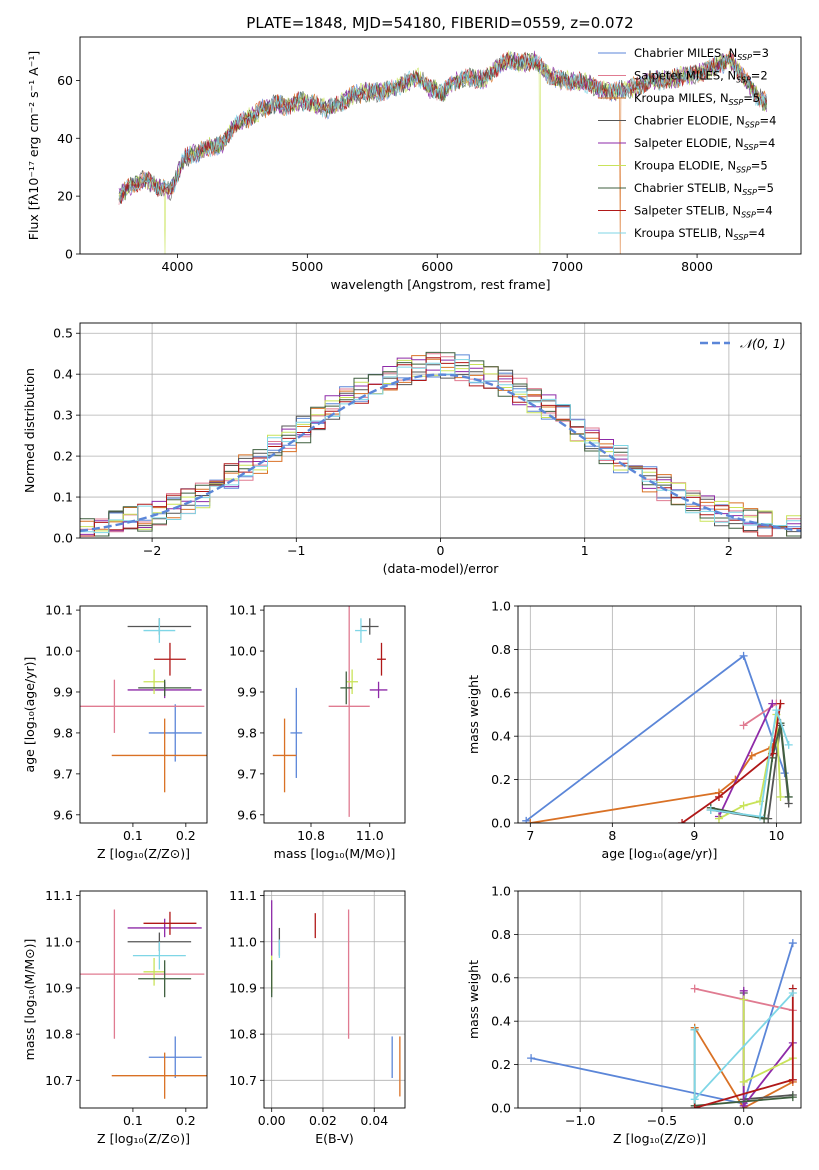  I want to click on x-axis-label: Z [log₁₀(Z/Z⊙)], so click(659, 1138).